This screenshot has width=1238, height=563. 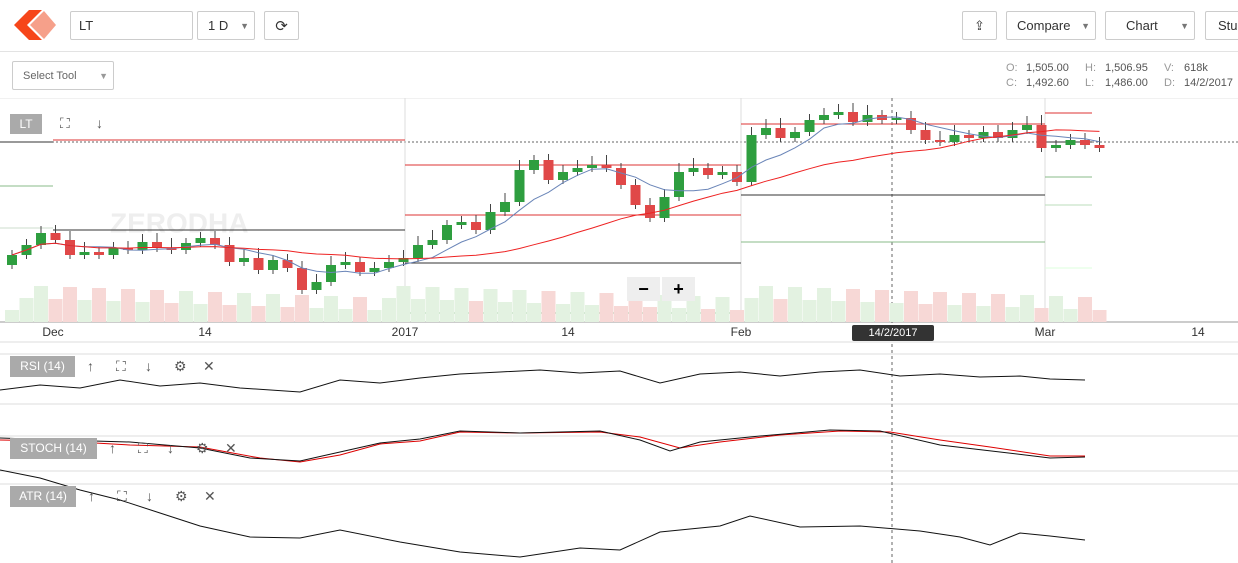 What do you see at coordinates (1047, 83) in the screenshot?
I see `ohlc-value: 1,492.60` at bounding box center [1047, 83].